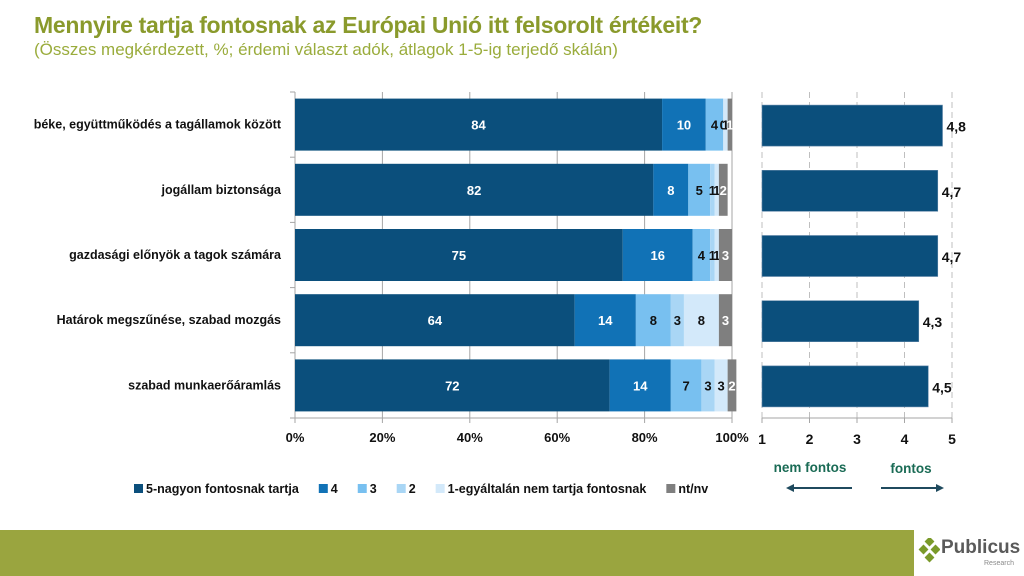 The width and height of the screenshot is (1024, 576). Describe the element at coordinates (685, 385) in the screenshot. I see `data-label: 7` at that location.